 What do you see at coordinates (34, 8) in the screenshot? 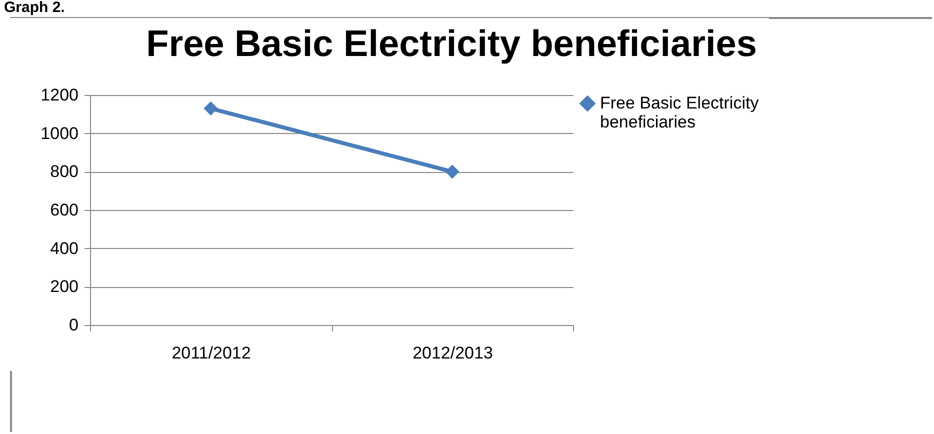
I see `caption: Graph 2.` at bounding box center [34, 8].